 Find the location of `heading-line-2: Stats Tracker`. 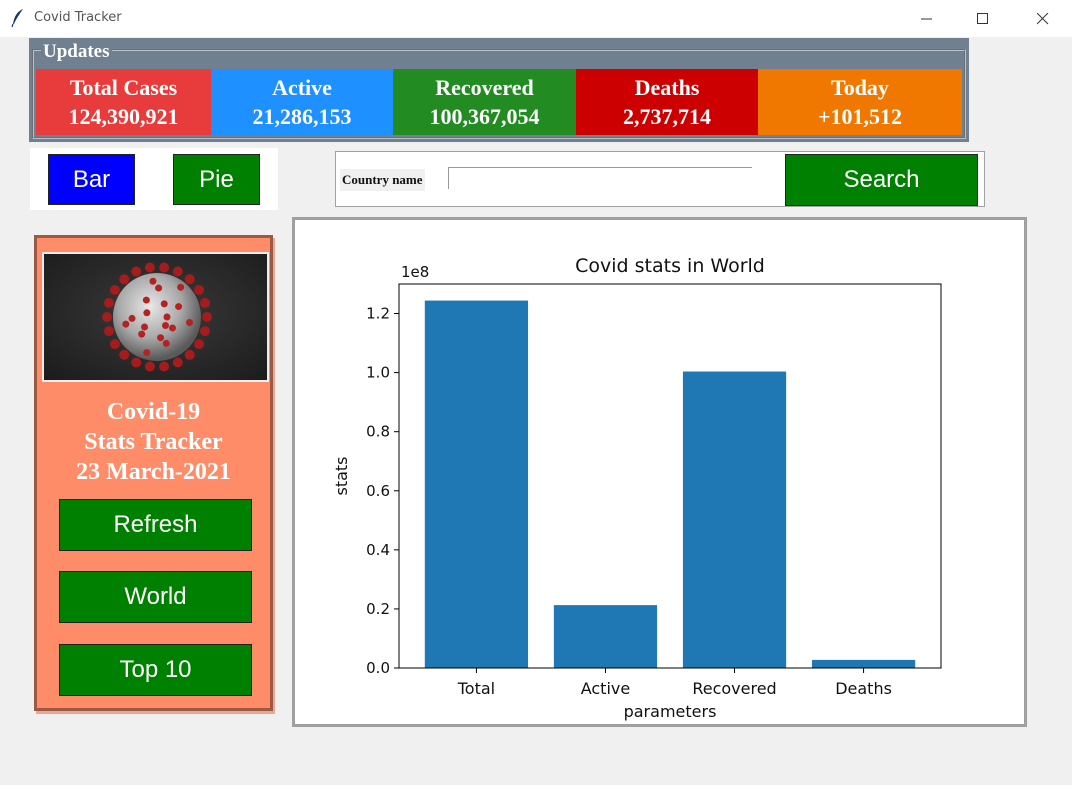

heading-line-2: Stats Tracker is located at coordinates (153, 442).